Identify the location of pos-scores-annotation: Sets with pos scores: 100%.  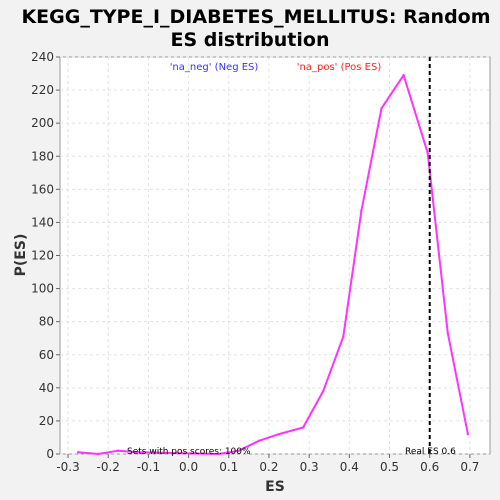
(189, 452).